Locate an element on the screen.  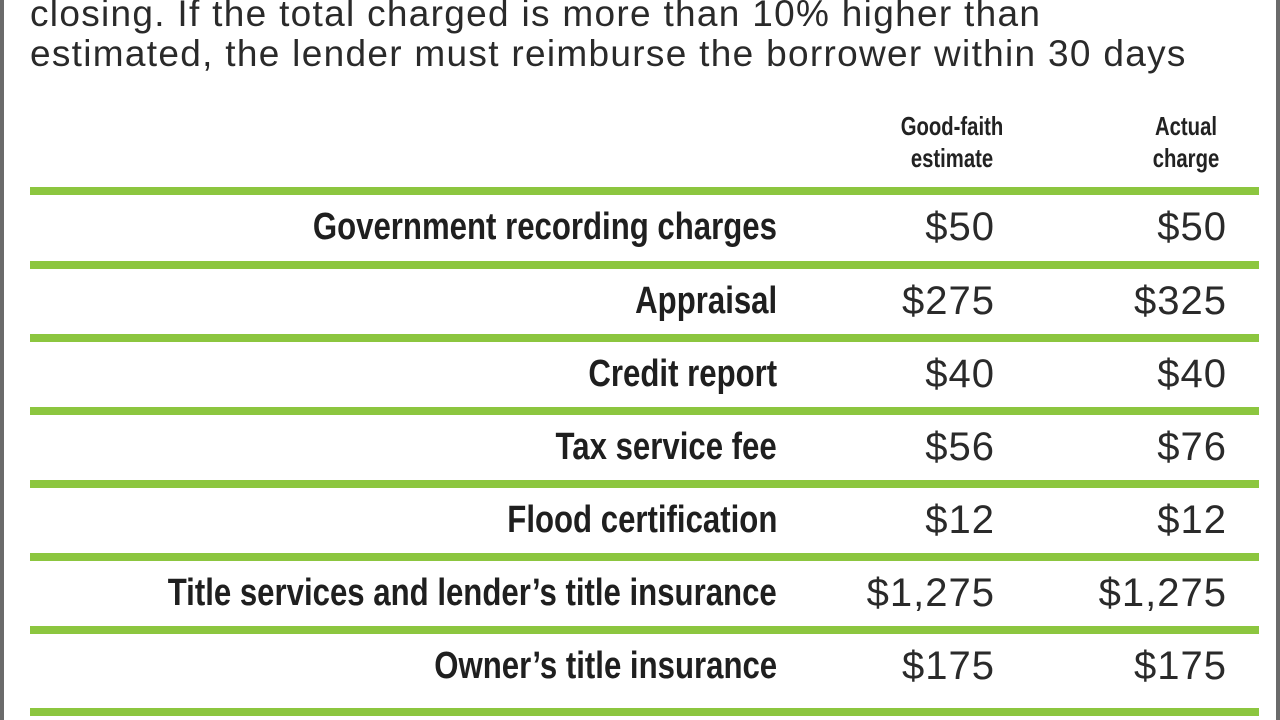
table-row-government-recording: Government recording charges $50 $50 is located at coordinates (644, 227).